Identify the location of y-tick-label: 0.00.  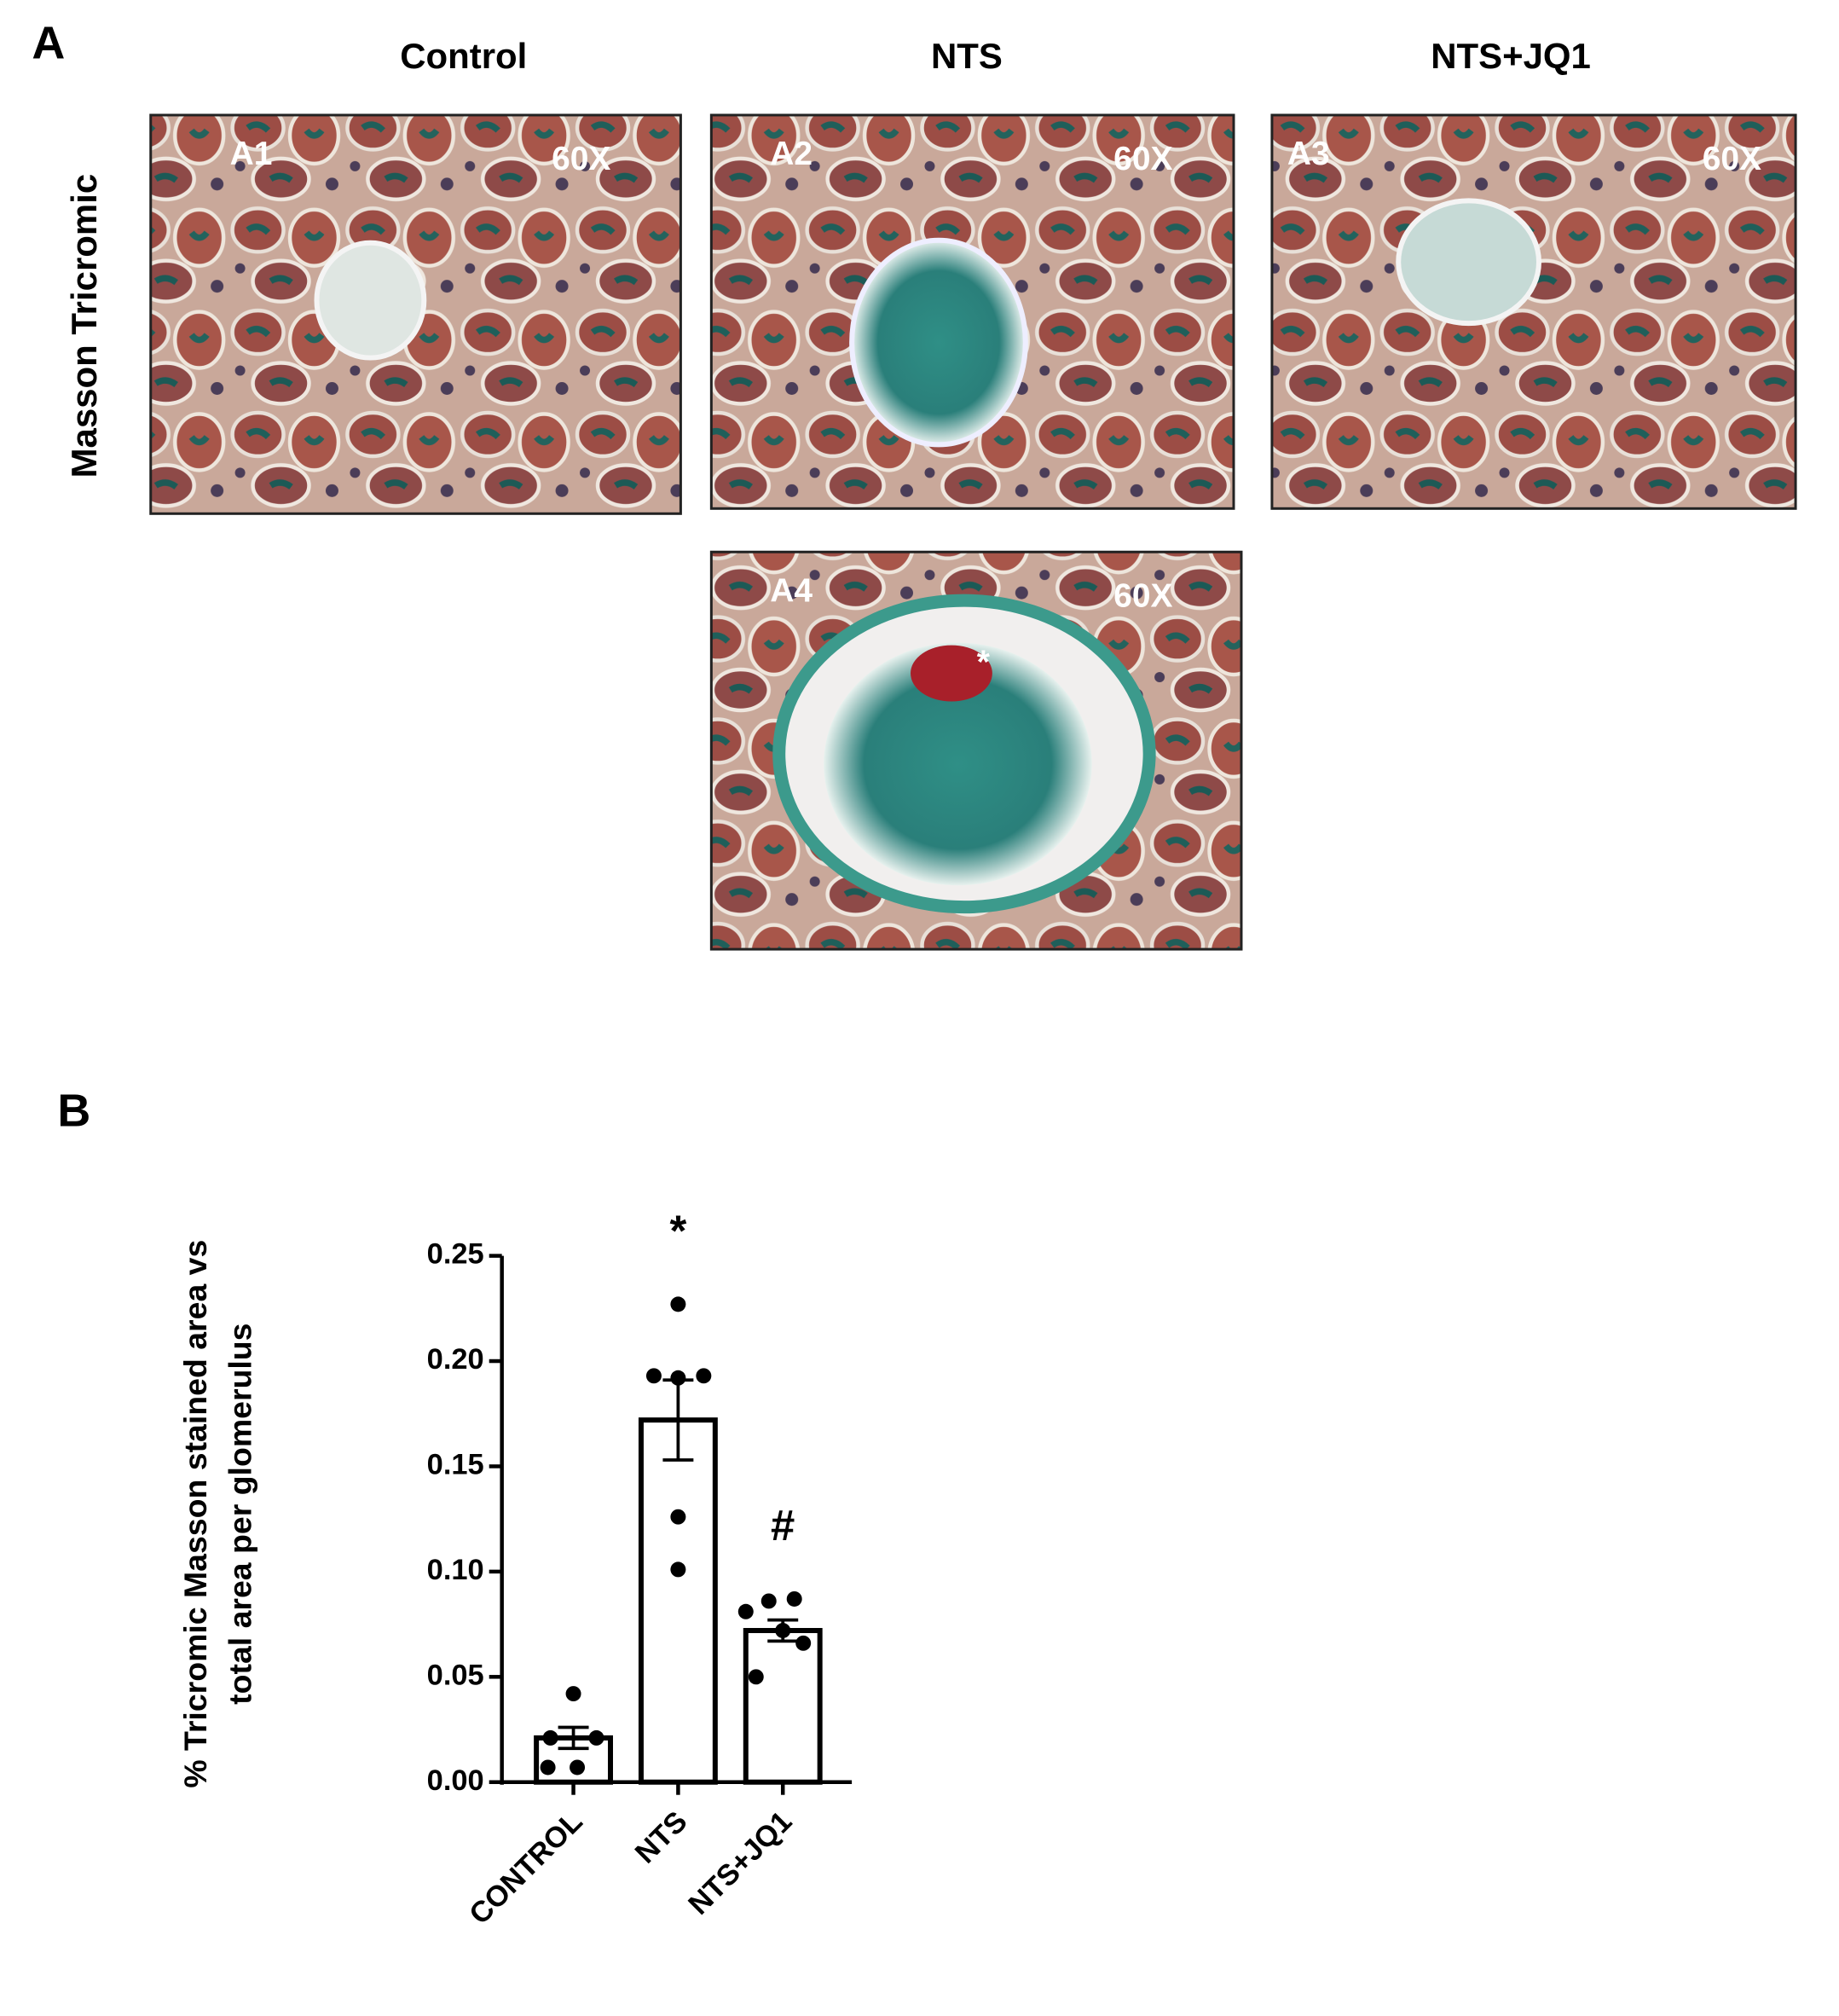
(455, 1780).